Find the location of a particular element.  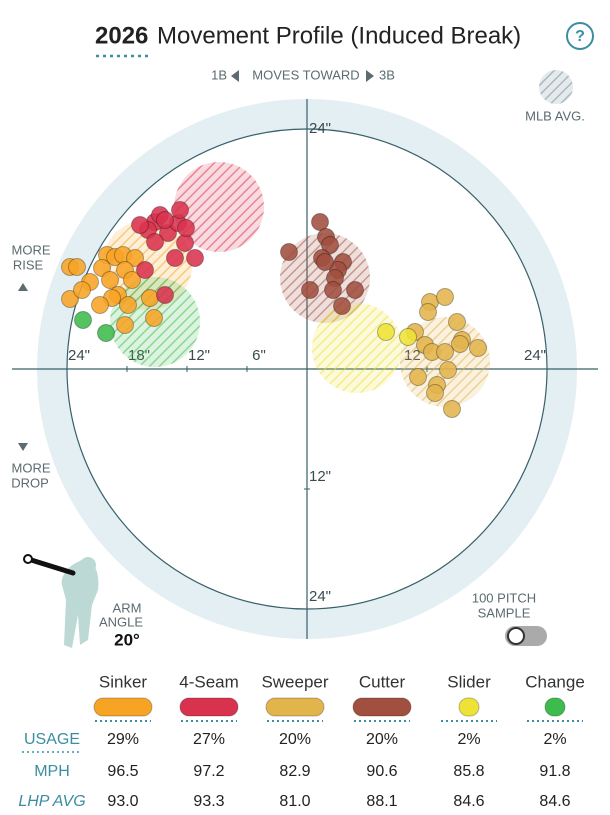

cell: 85.8 is located at coordinates (468, 771).